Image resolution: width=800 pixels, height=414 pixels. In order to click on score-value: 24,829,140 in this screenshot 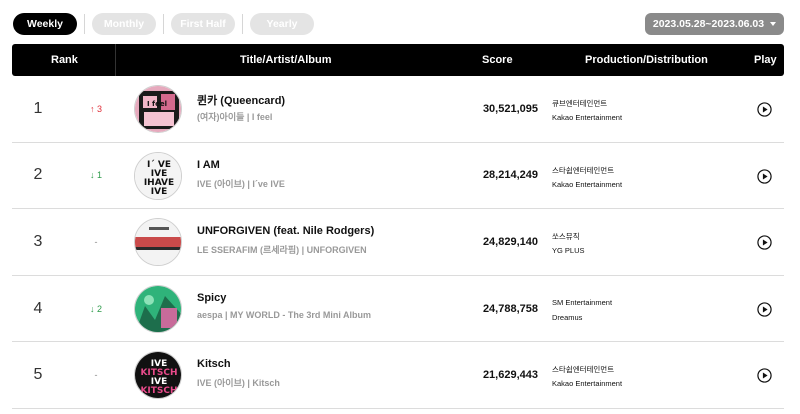, I will do `click(510, 241)`.